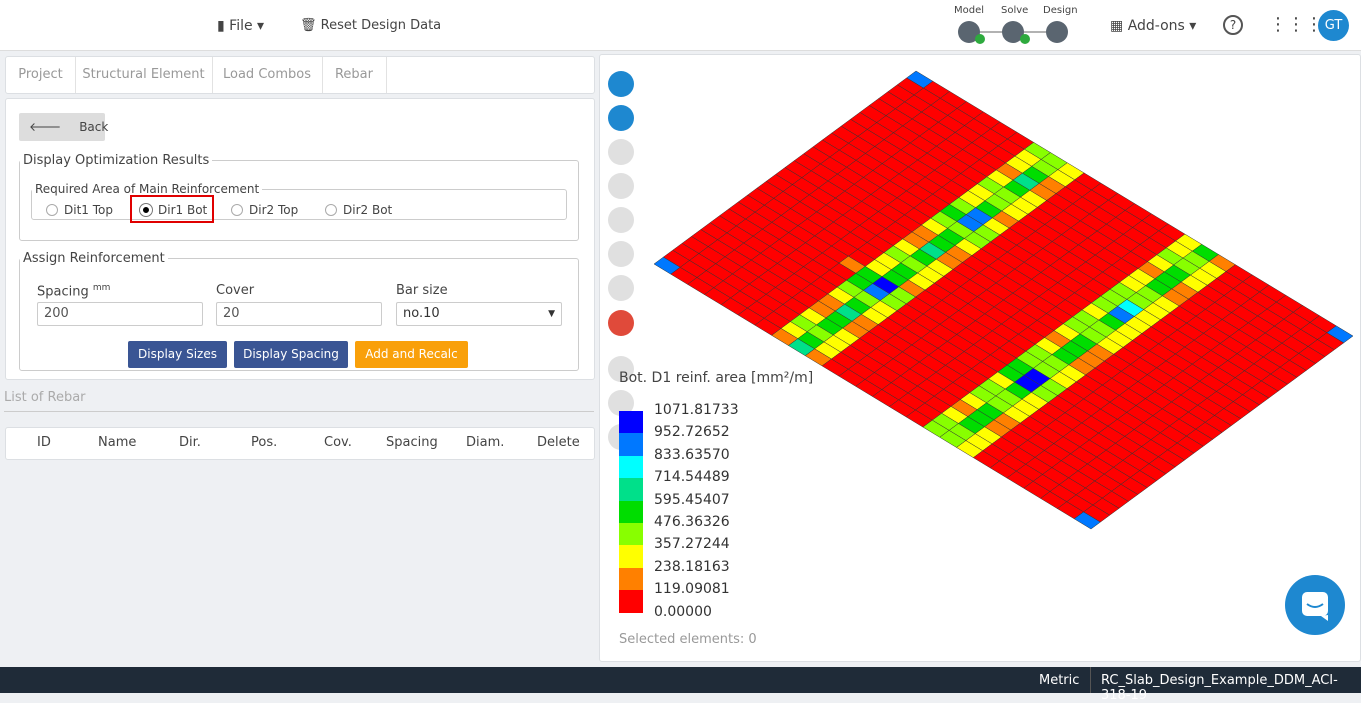 The image size is (1361, 703). I want to click on field-label: Cover, so click(235, 290).